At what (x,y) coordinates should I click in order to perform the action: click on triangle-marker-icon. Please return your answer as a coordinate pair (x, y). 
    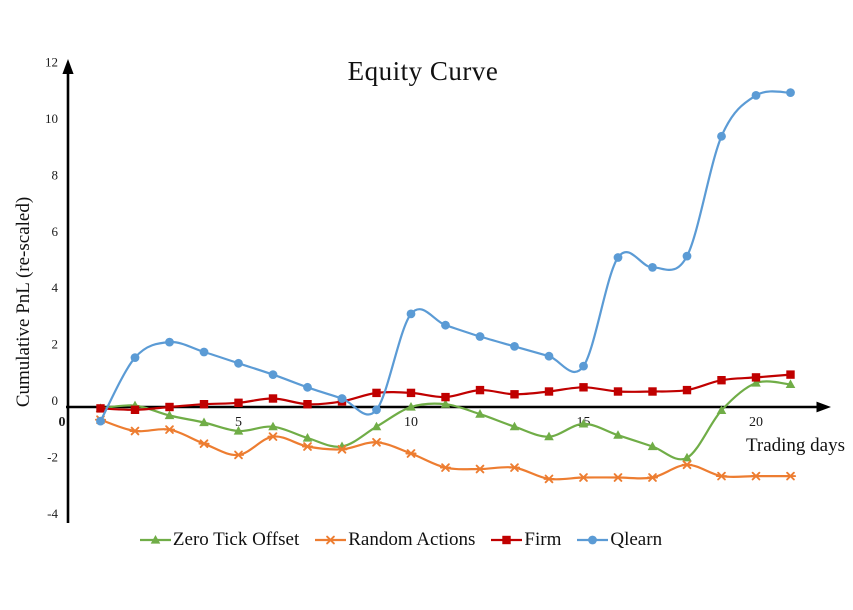
    Looking at the image, I should click on (155, 539).